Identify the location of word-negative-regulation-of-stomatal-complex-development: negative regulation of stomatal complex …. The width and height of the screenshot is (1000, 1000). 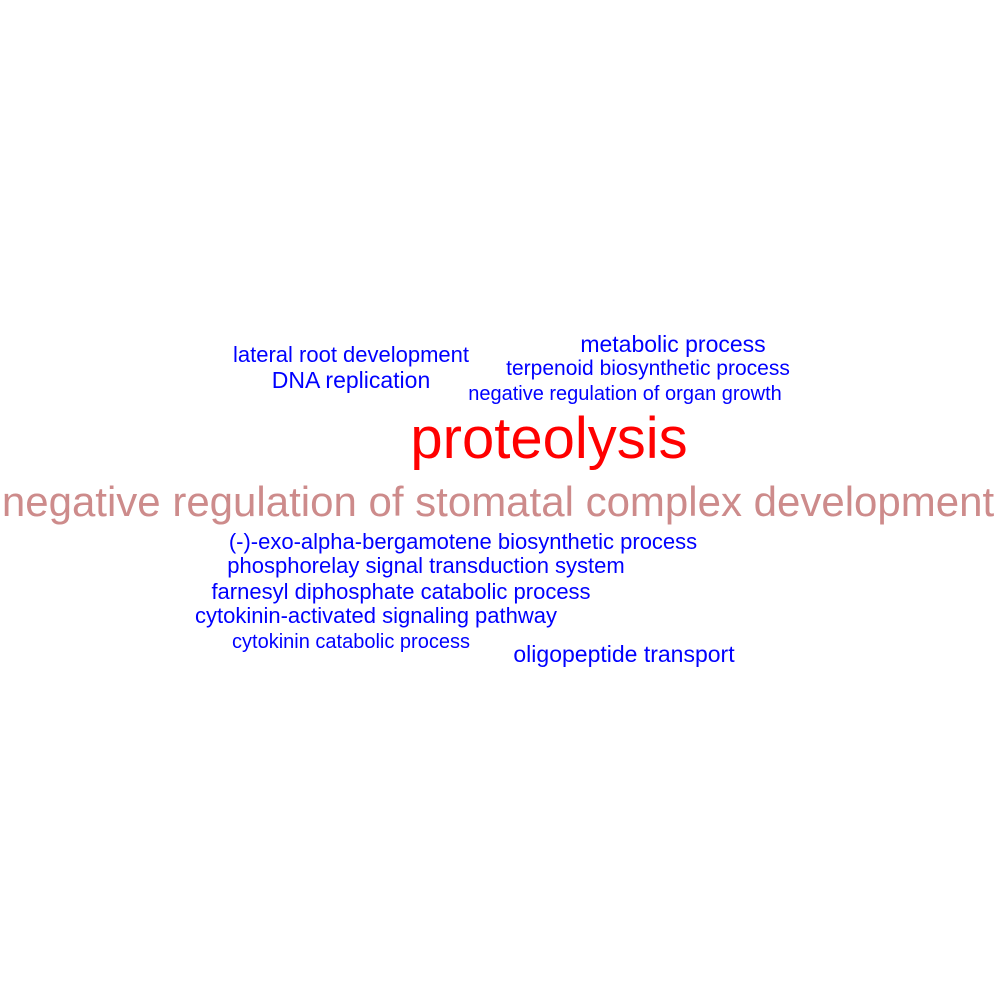
(498, 501).